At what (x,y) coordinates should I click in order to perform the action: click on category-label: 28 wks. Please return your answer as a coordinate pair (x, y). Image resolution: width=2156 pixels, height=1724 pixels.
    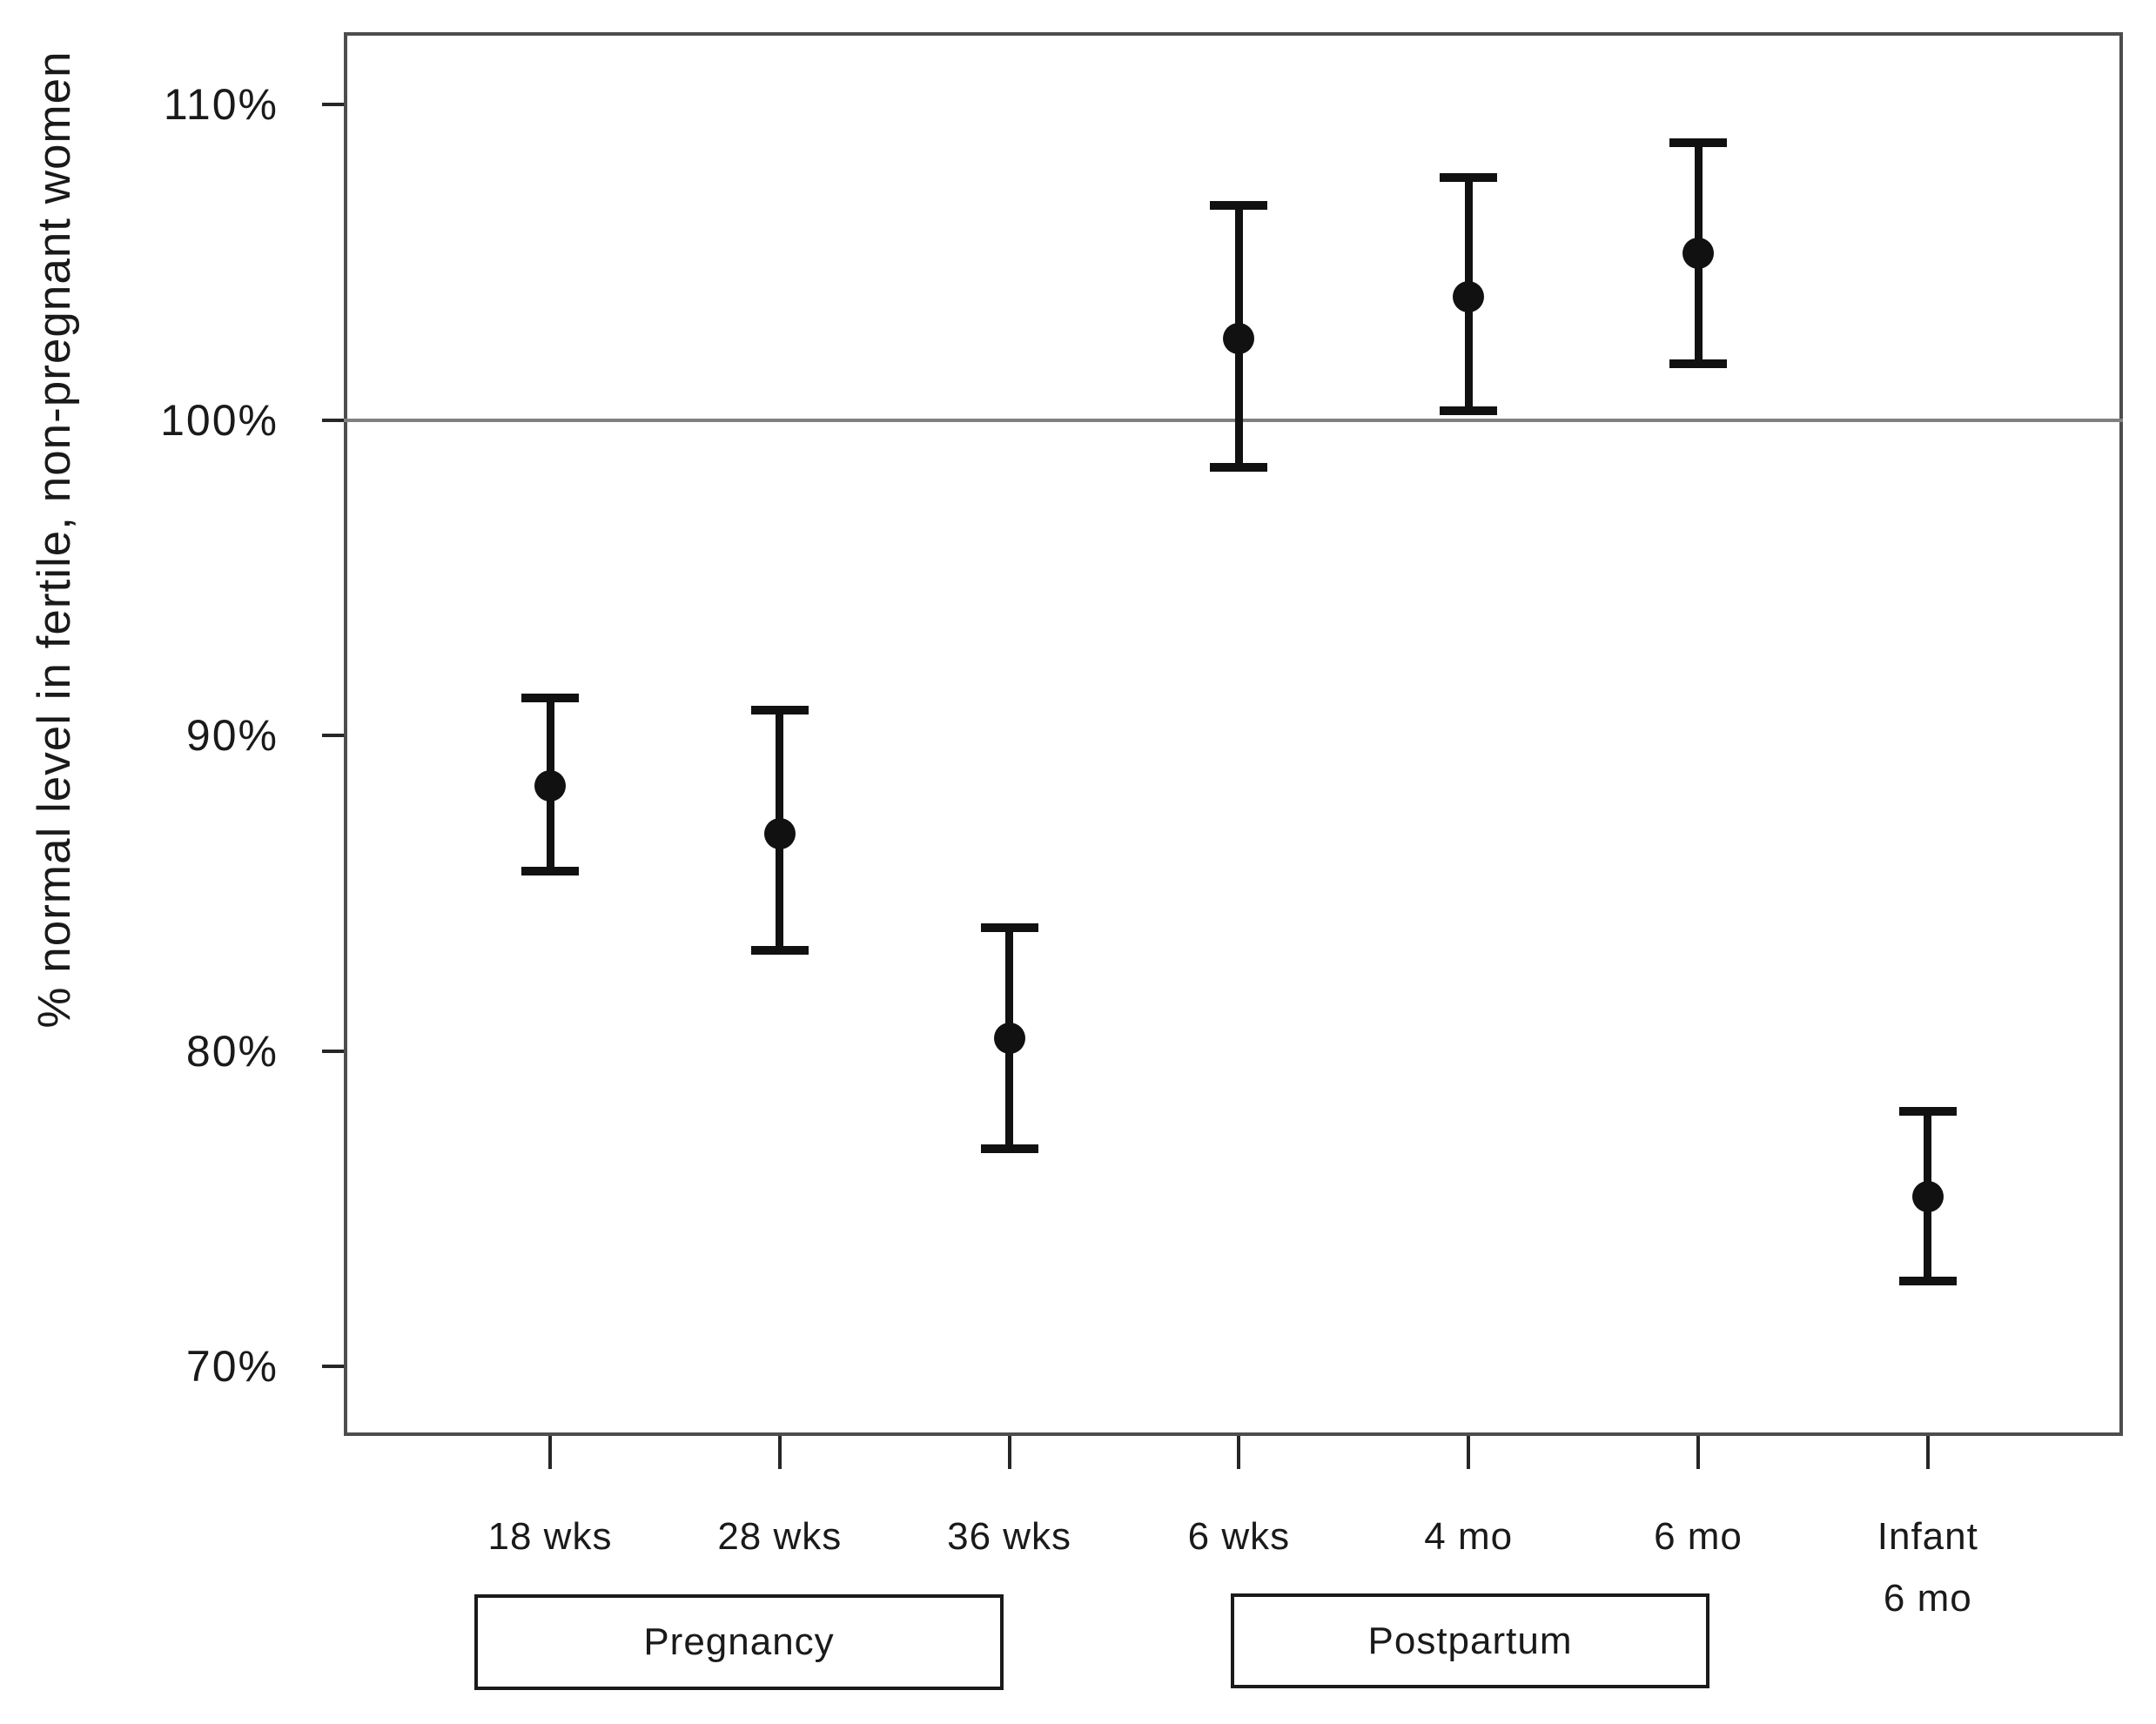
    Looking at the image, I should click on (780, 1536).